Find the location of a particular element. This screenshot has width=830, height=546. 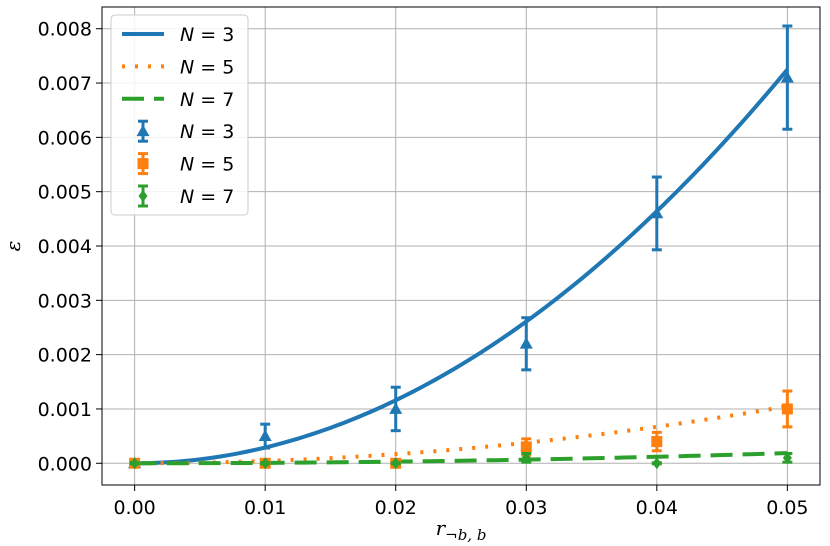

x-tick-label: 0.02 is located at coordinates (396, 508).